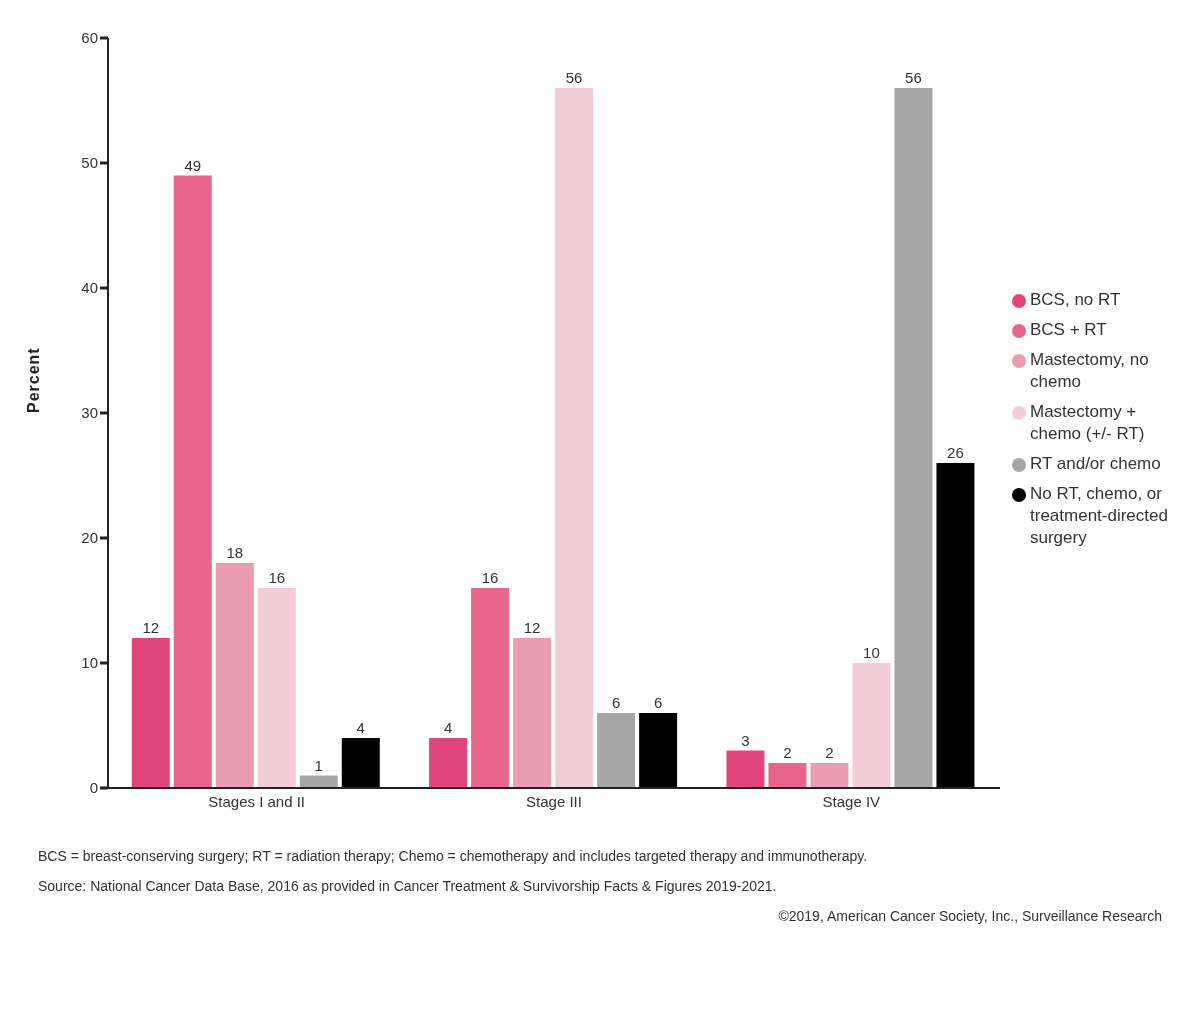 The width and height of the screenshot is (1200, 1015). I want to click on data-label: 10, so click(871, 652).